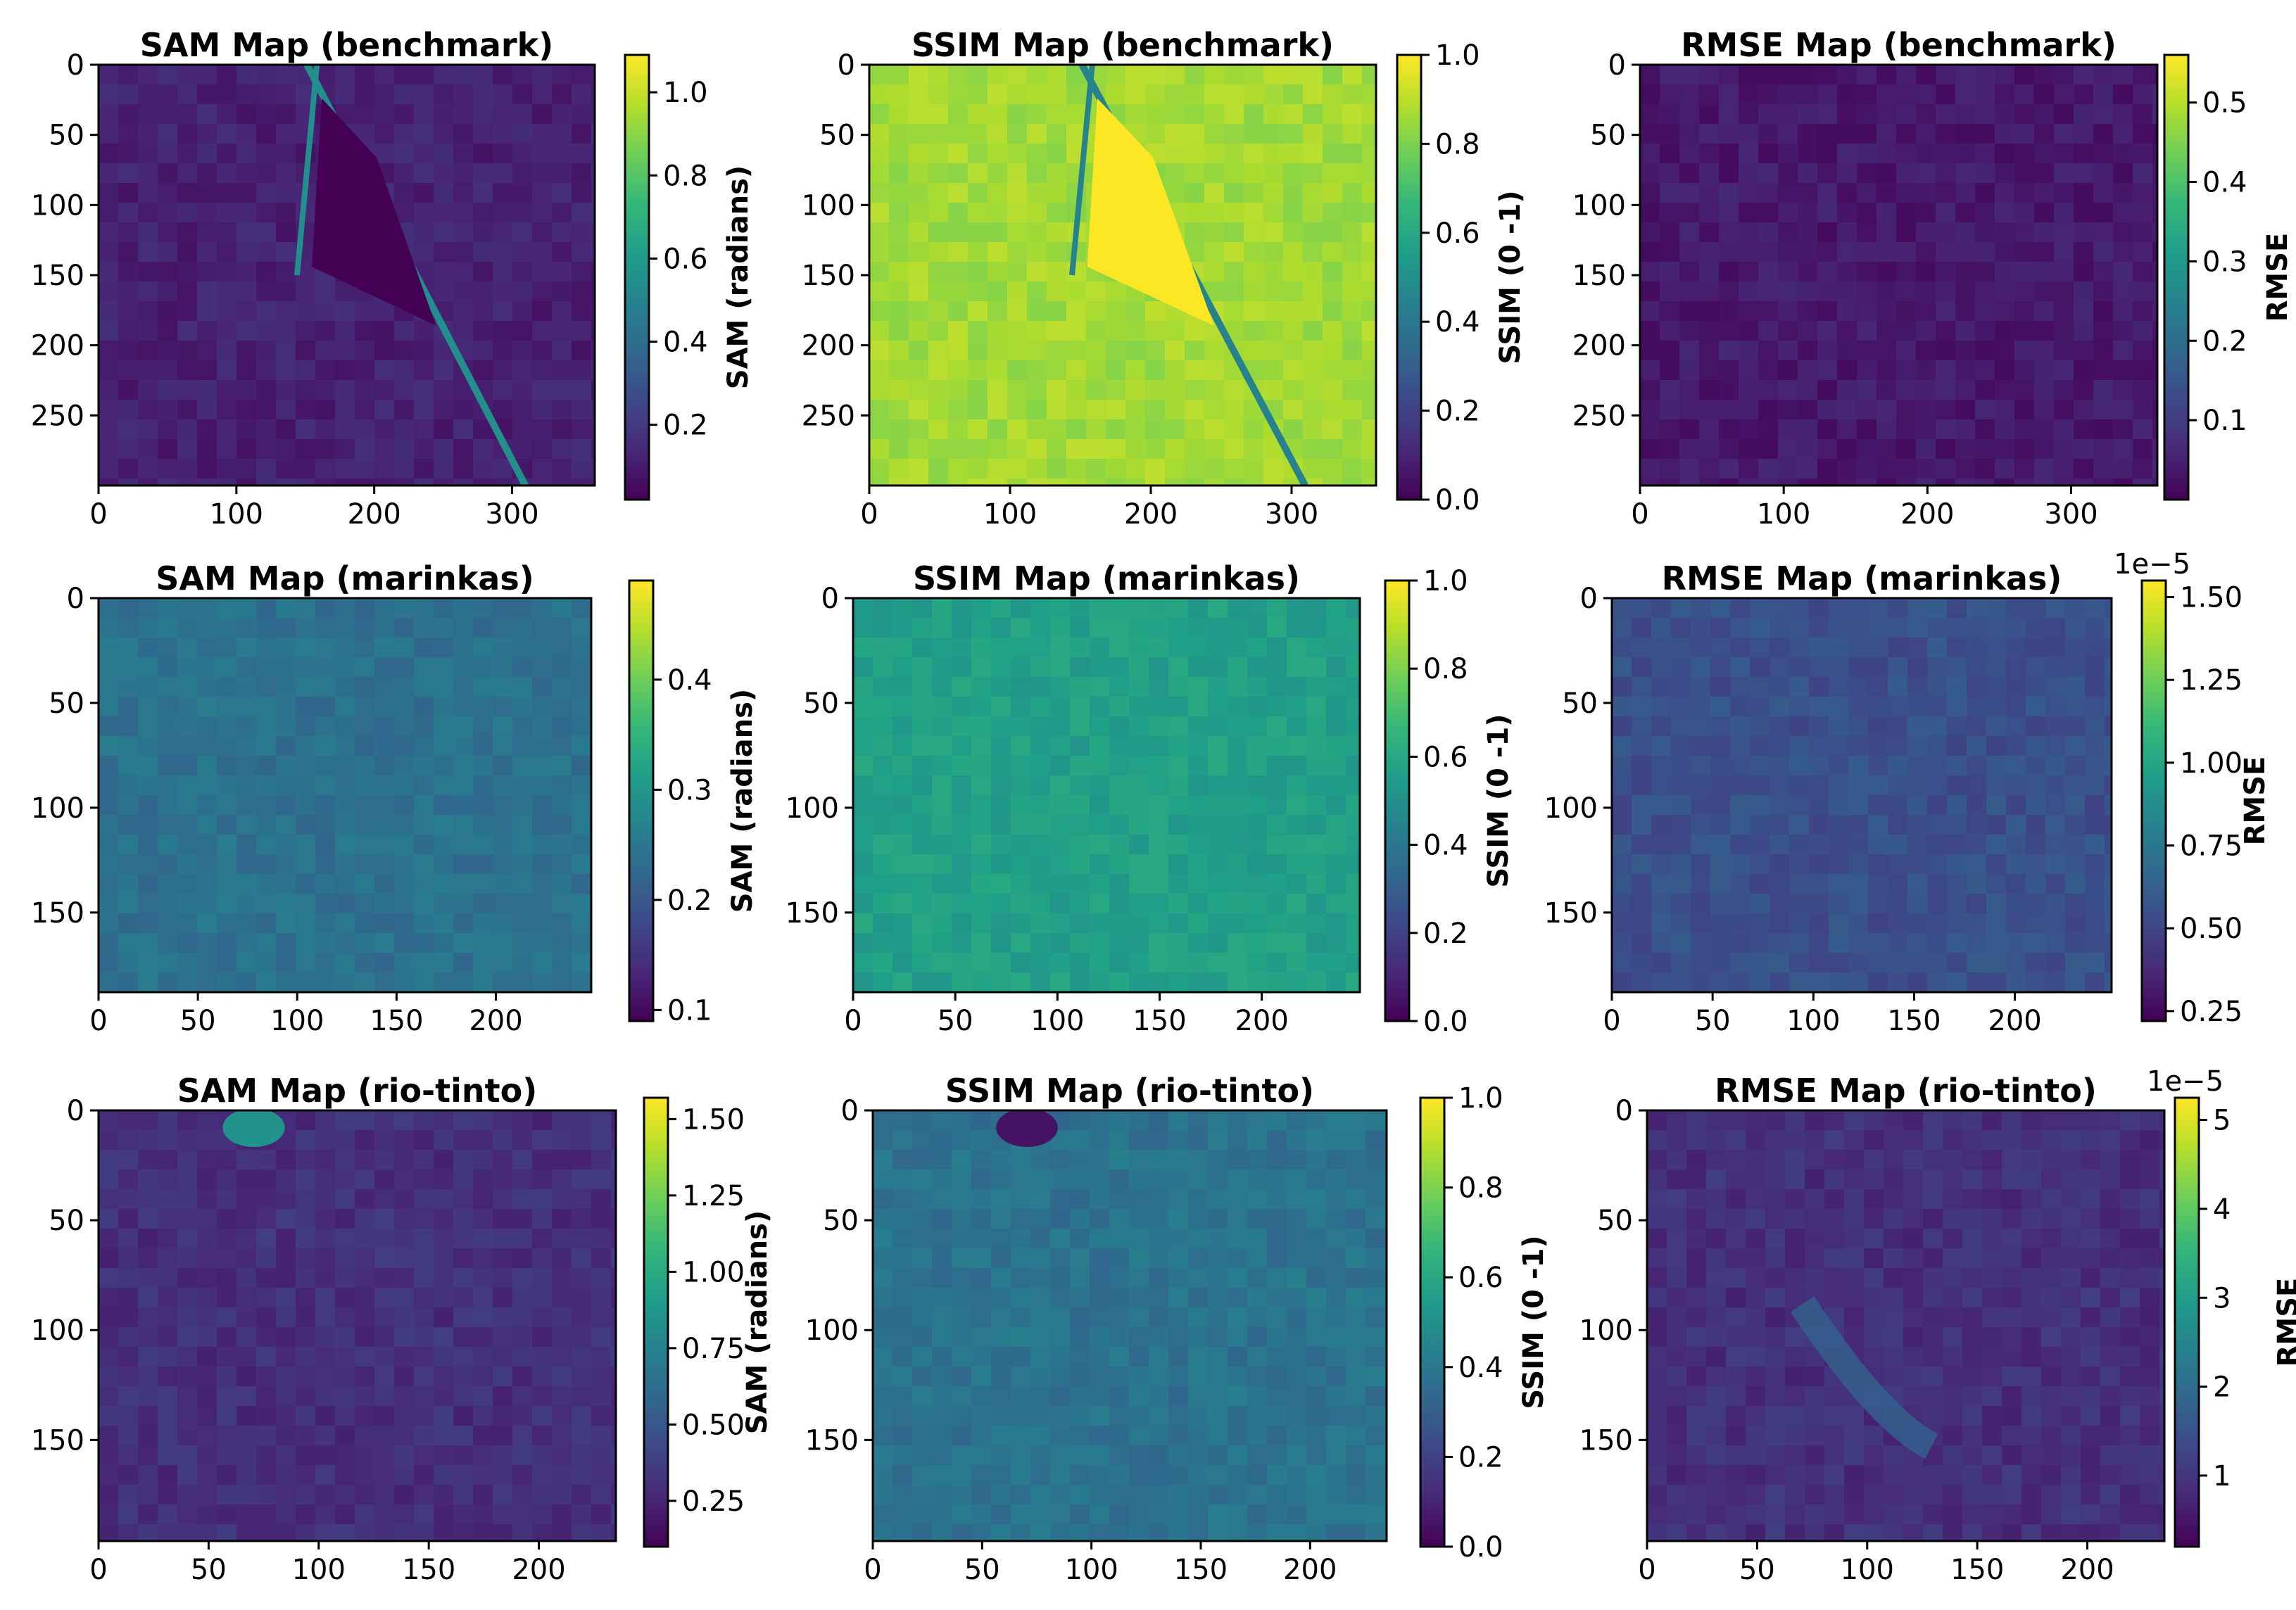  I want to click on panel-title: RMSE Map (rio-tinto), so click(1906, 1091).